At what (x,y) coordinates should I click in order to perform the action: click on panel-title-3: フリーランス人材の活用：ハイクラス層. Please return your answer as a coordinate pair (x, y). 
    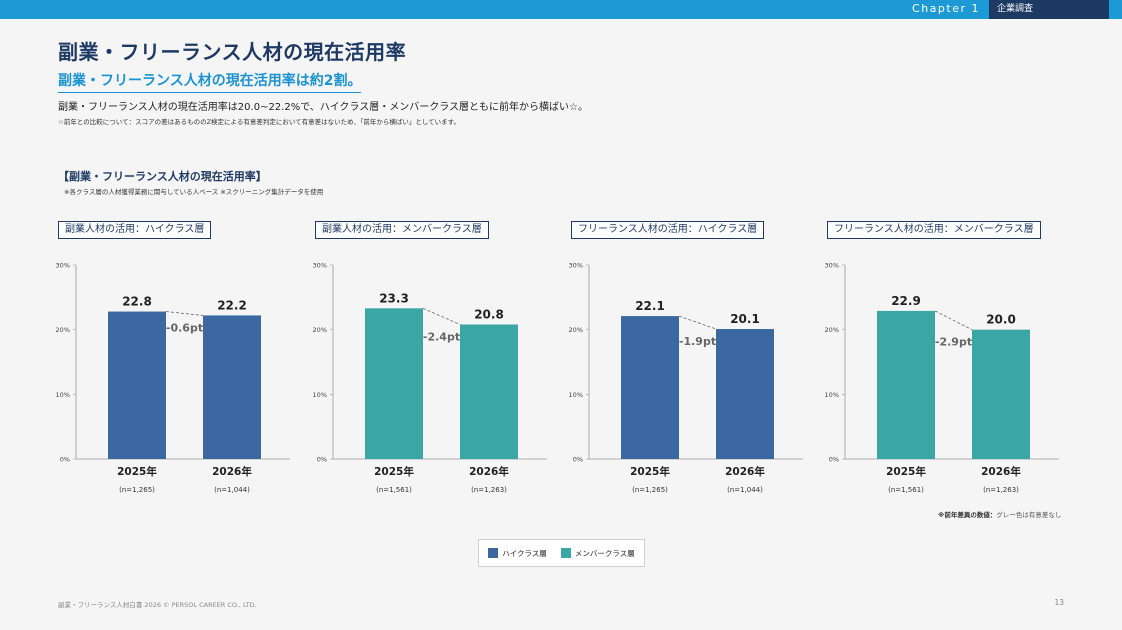
    Looking at the image, I should click on (668, 230).